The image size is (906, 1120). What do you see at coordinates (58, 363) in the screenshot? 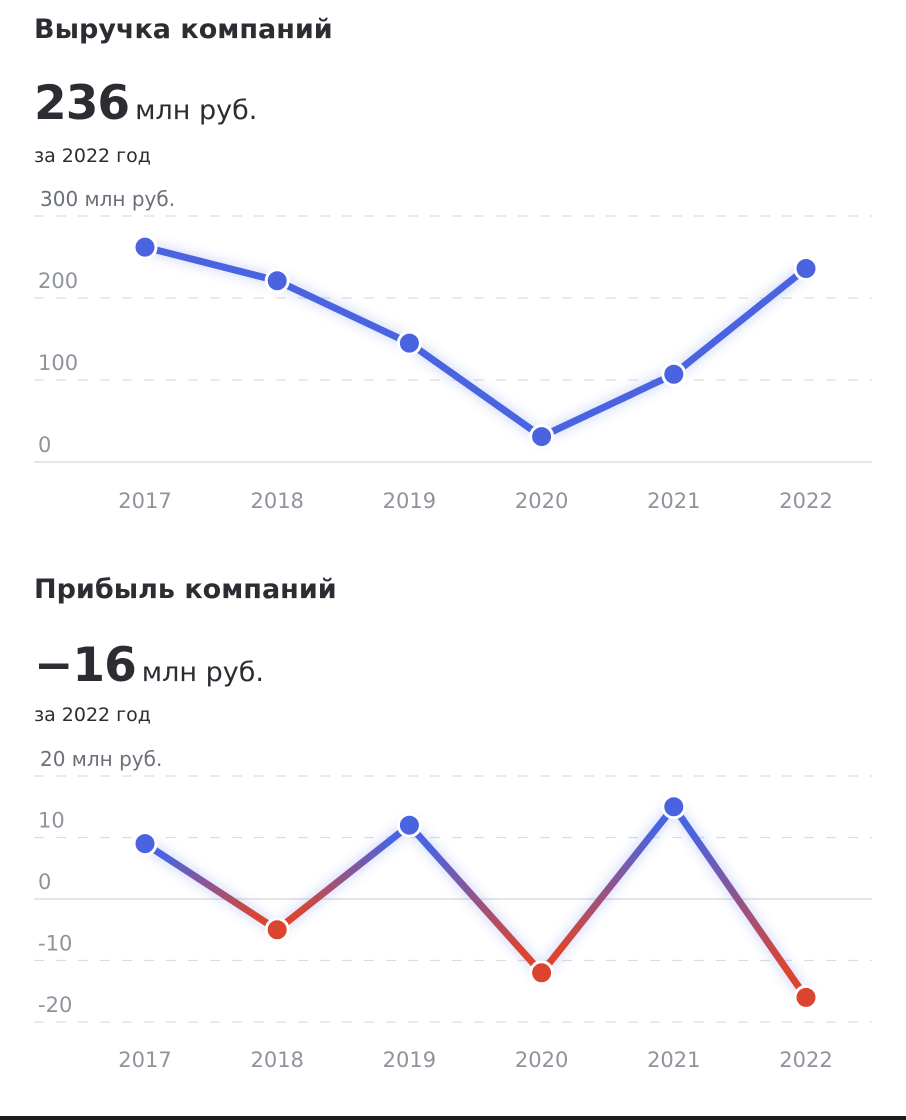
I see `y-tick-label: 100` at bounding box center [58, 363].